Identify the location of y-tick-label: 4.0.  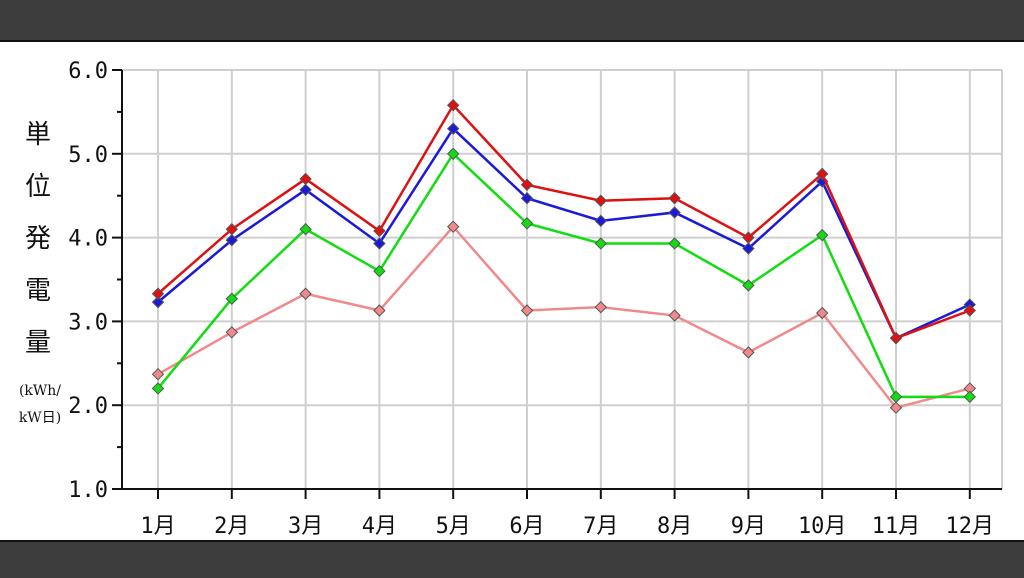
(88, 239).